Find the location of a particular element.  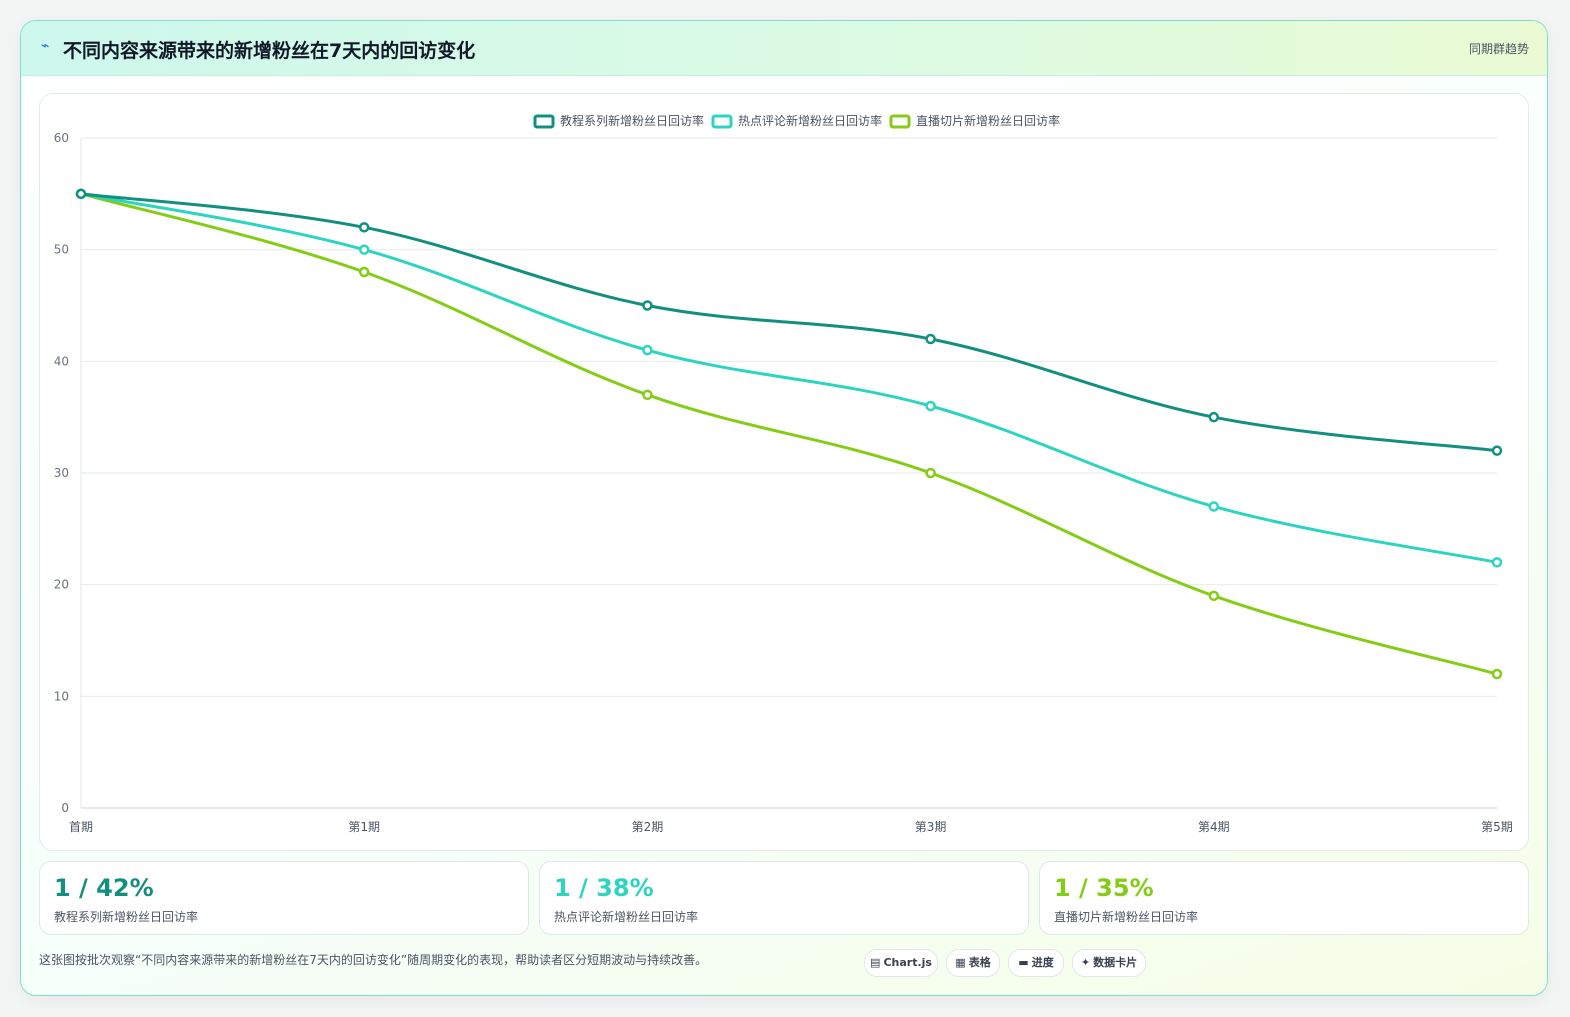

chip-label: 进度 is located at coordinates (1042, 962).